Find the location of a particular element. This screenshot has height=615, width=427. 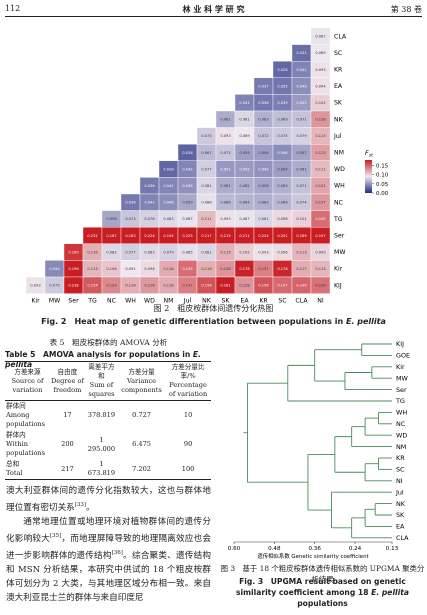

cell-value: 0.063 is located at coordinates (263, 120).